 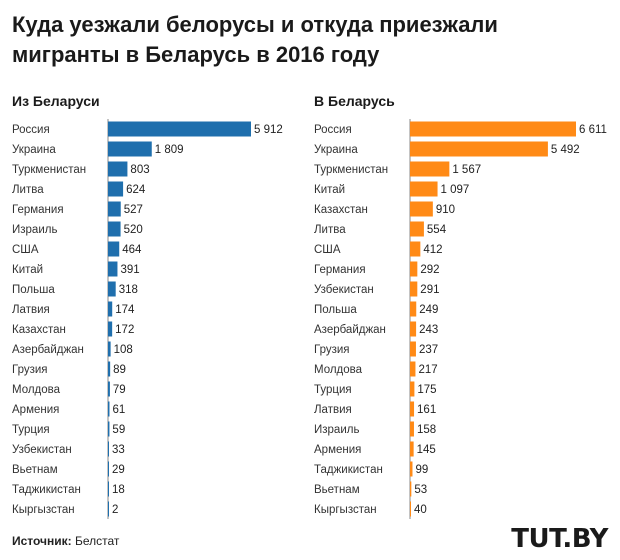 What do you see at coordinates (27, 270) in the screenshot?
I see `from-belarus-category-label: Китай` at bounding box center [27, 270].